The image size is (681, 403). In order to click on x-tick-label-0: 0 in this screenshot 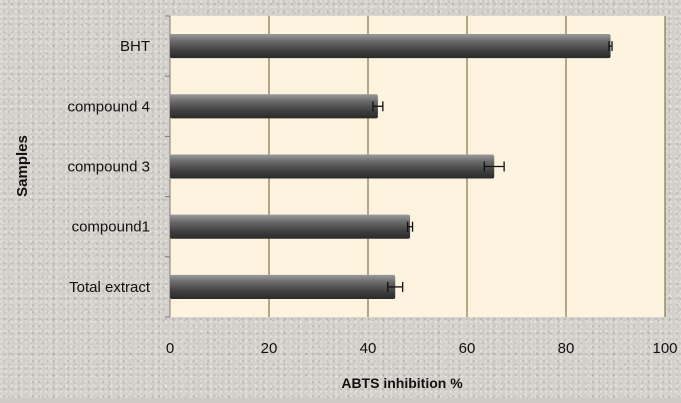, I will do `click(170, 348)`.